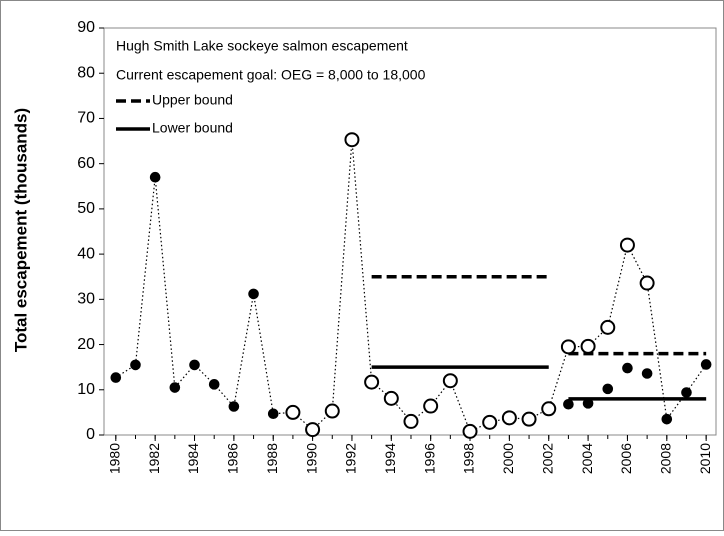 This screenshot has width=724, height=536. I want to click on y-tick-label: 30, so click(86, 299).